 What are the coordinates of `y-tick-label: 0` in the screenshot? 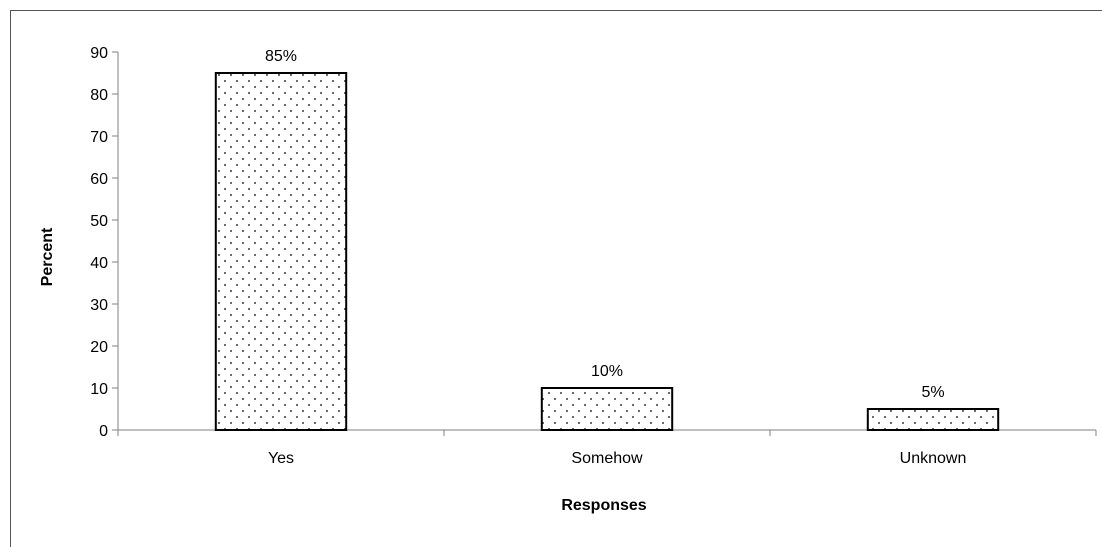 It's located at (103, 431).